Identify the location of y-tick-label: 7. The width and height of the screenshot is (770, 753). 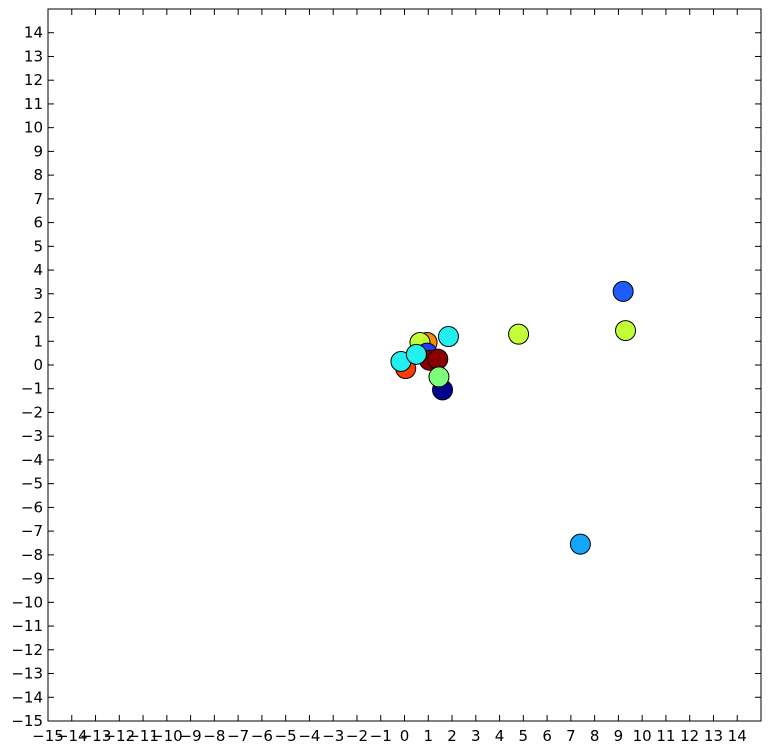
(38, 199).